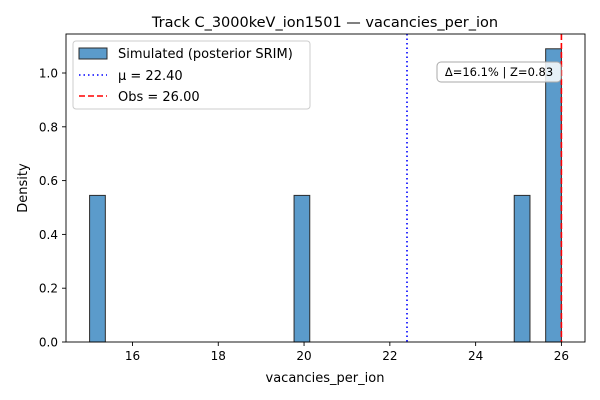  Describe the element at coordinates (218, 356) in the screenshot. I see `x-tick-label: 18` at that location.